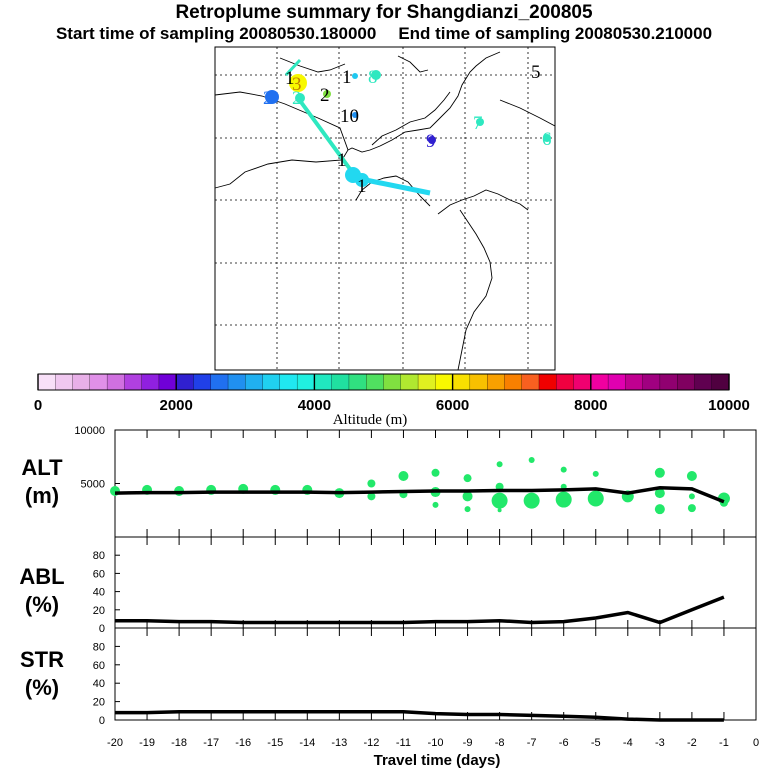  Describe the element at coordinates (99, 556) in the screenshot. I see `y-tick-label: 80` at that location.